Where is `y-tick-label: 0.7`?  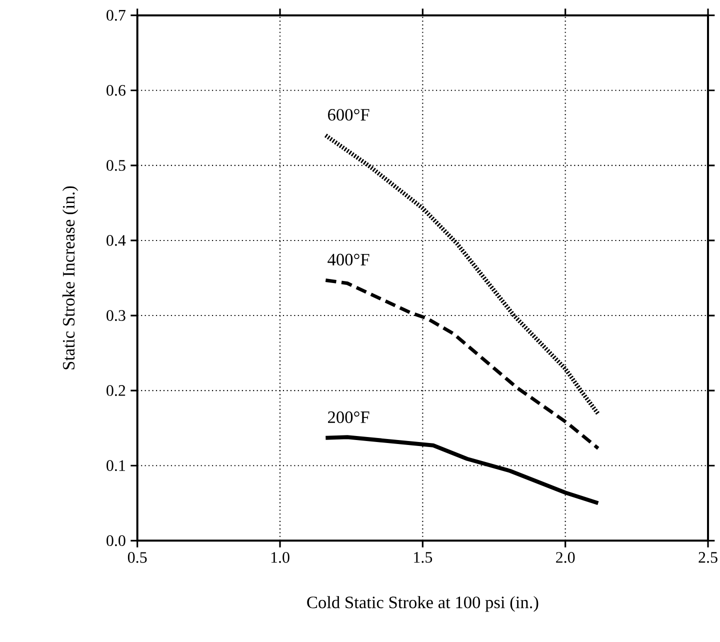 y-tick-label: 0.7 is located at coordinates (116, 15).